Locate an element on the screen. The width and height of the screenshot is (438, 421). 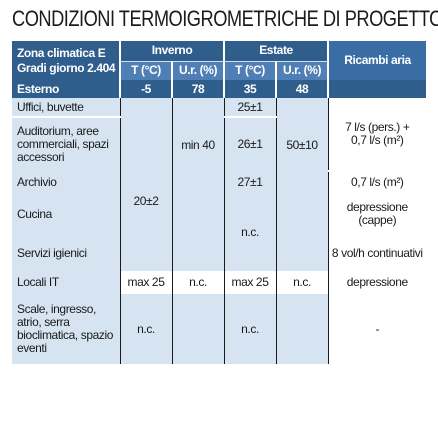
scale-winter-temp: n.c. is located at coordinates (146, 329).